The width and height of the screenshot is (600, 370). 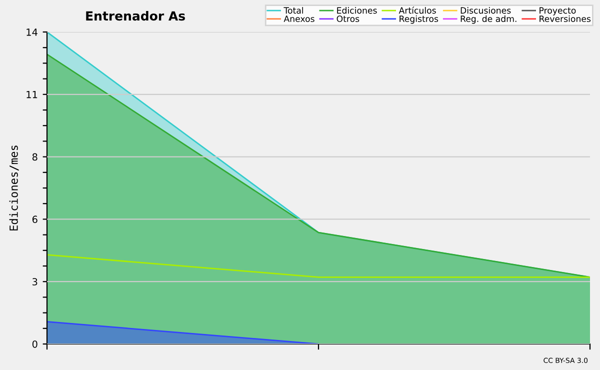 I want to click on legend-label: Proyecto, so click(x=558, y=11).